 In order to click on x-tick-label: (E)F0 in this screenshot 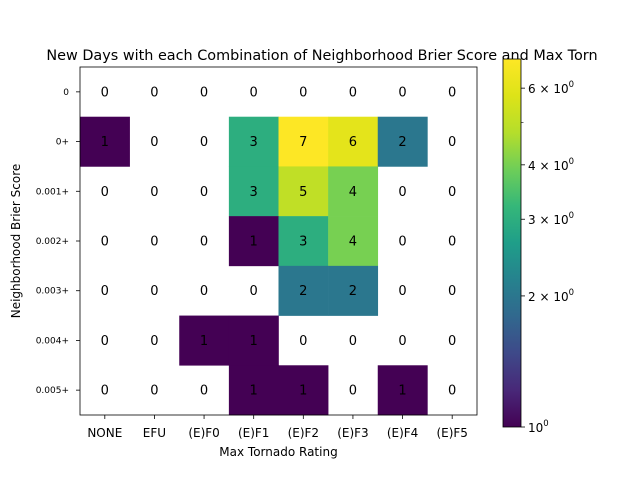, I will do `click(203, 433)`.